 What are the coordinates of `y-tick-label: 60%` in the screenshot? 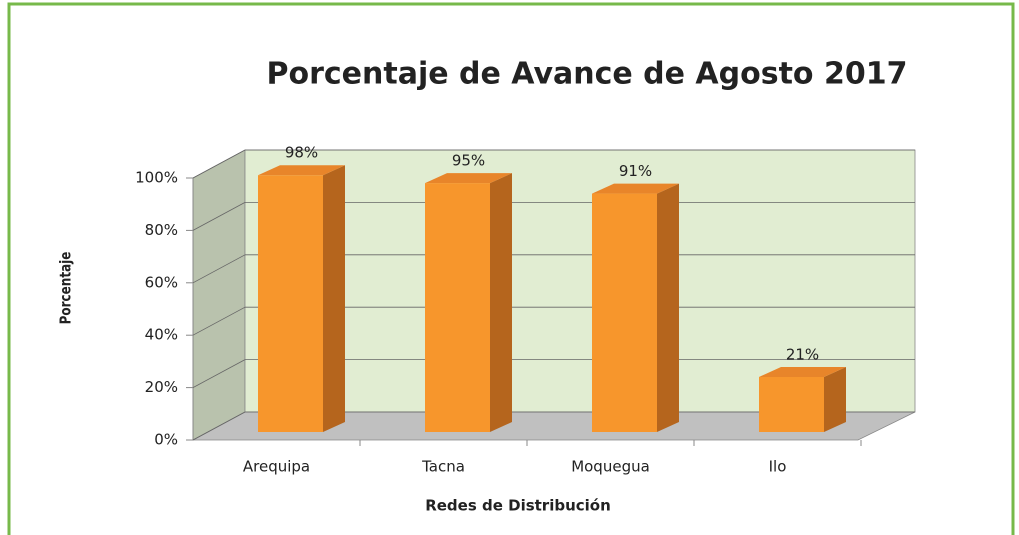 It's located at (161, 282).